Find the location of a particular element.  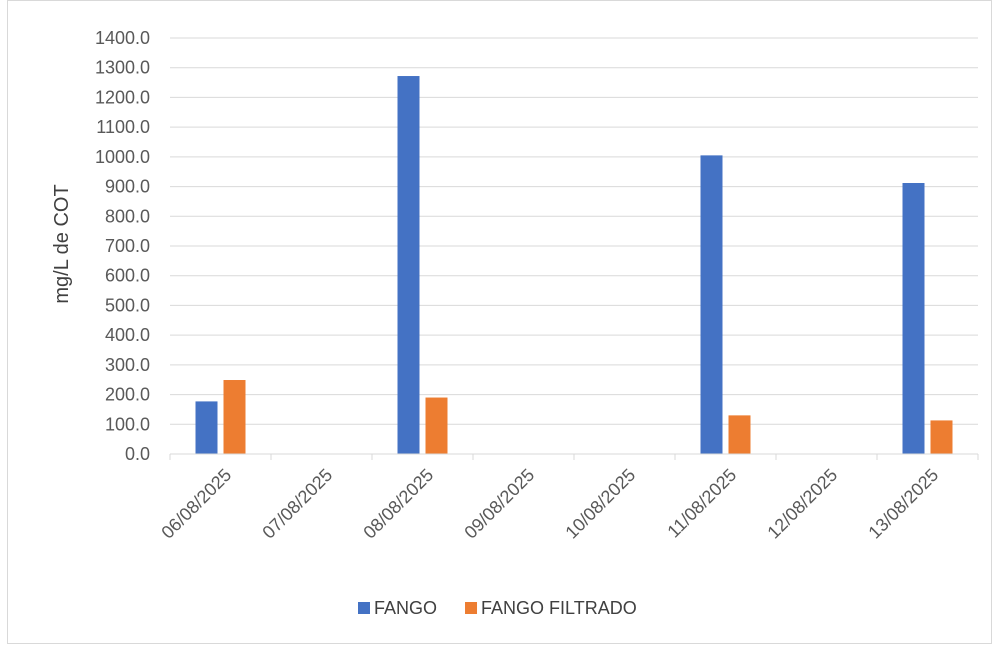

legend-label: FANGO is located at coordinates (405, 608).